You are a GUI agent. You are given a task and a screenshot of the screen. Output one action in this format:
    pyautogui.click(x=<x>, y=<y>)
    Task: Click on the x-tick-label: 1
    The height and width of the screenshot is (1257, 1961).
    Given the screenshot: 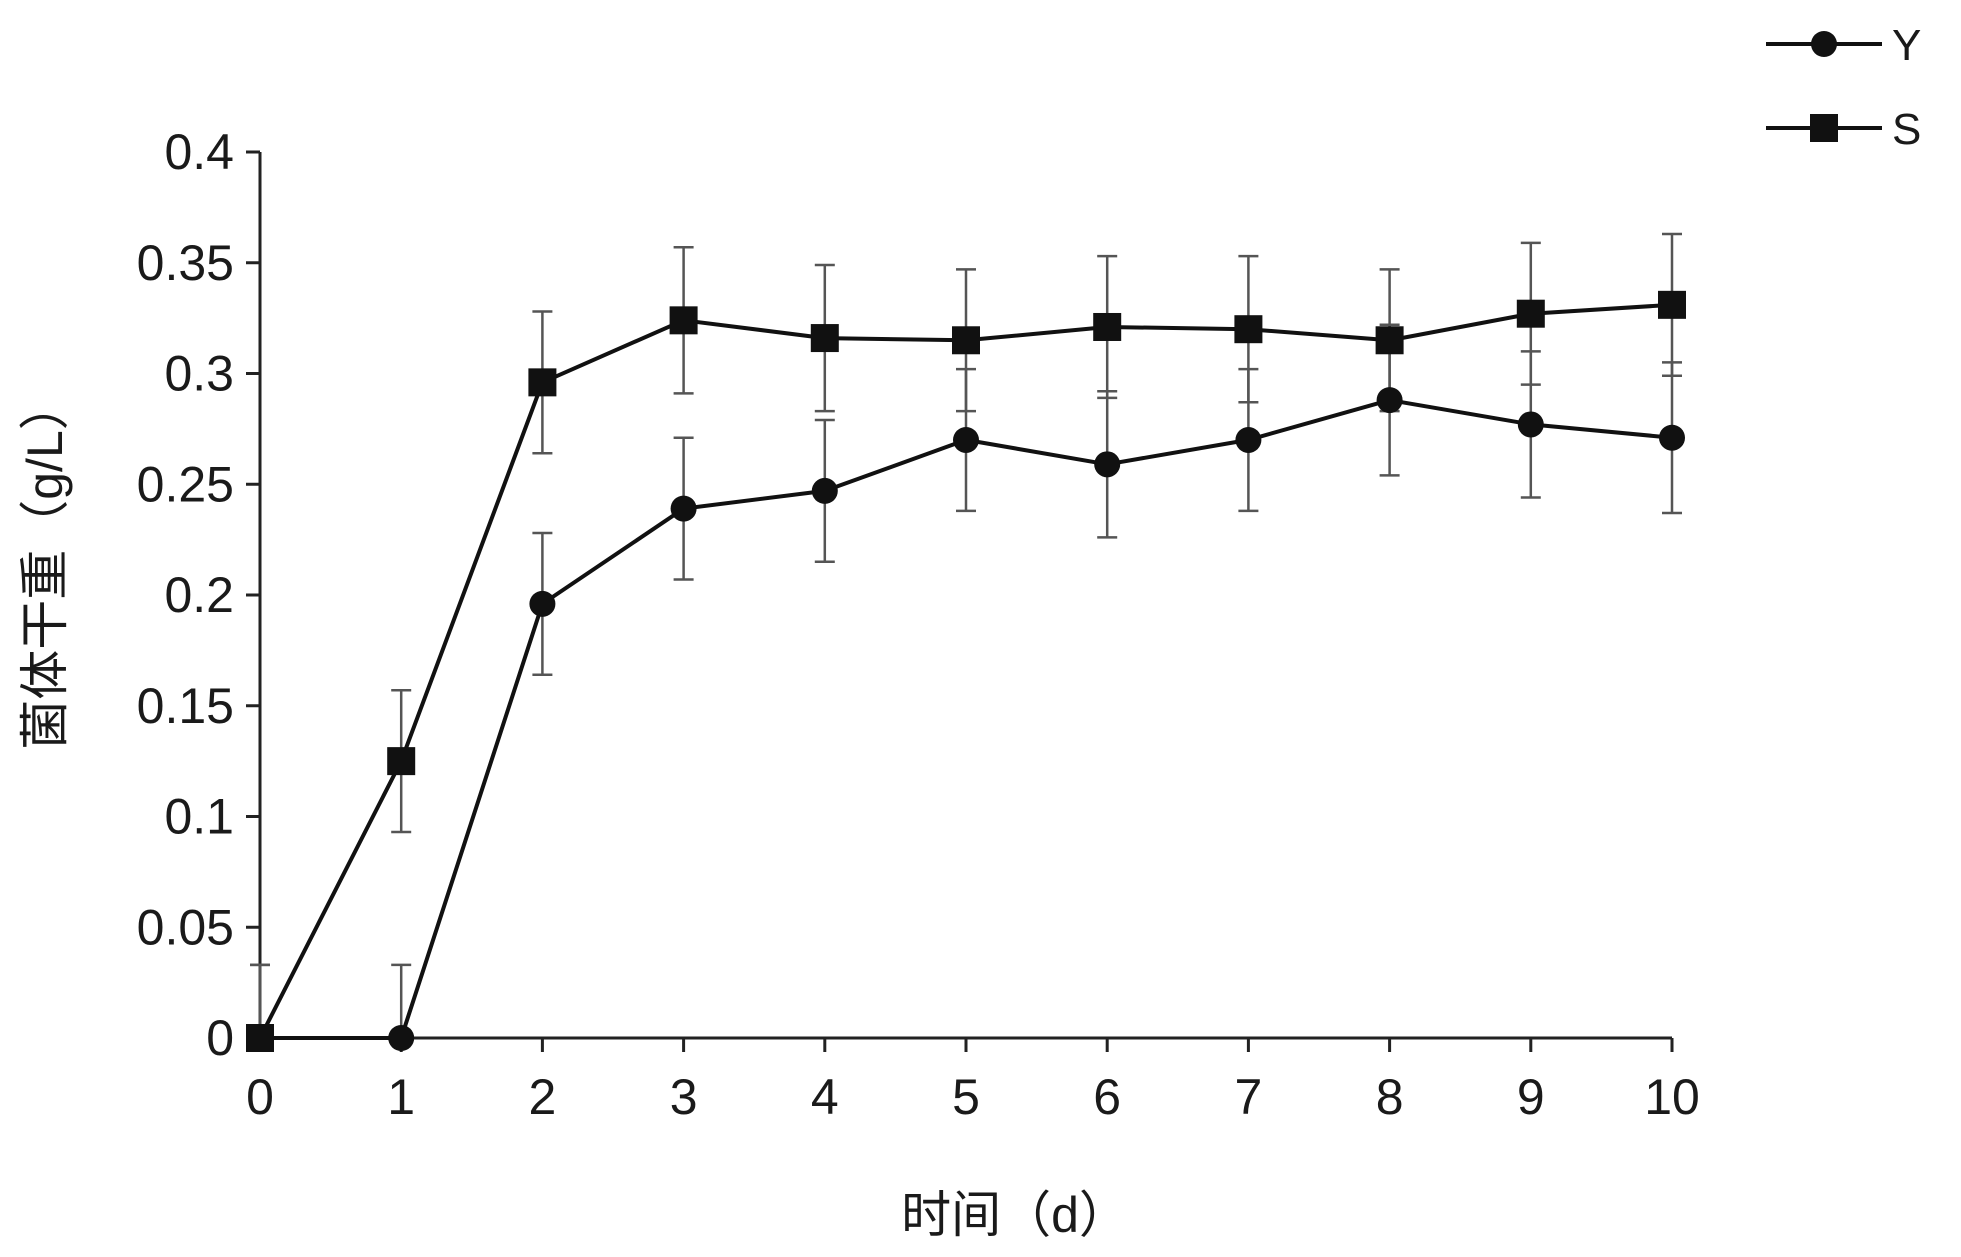 What is the action you would take?
    pyautogui.click(x=401, y=1097)
    